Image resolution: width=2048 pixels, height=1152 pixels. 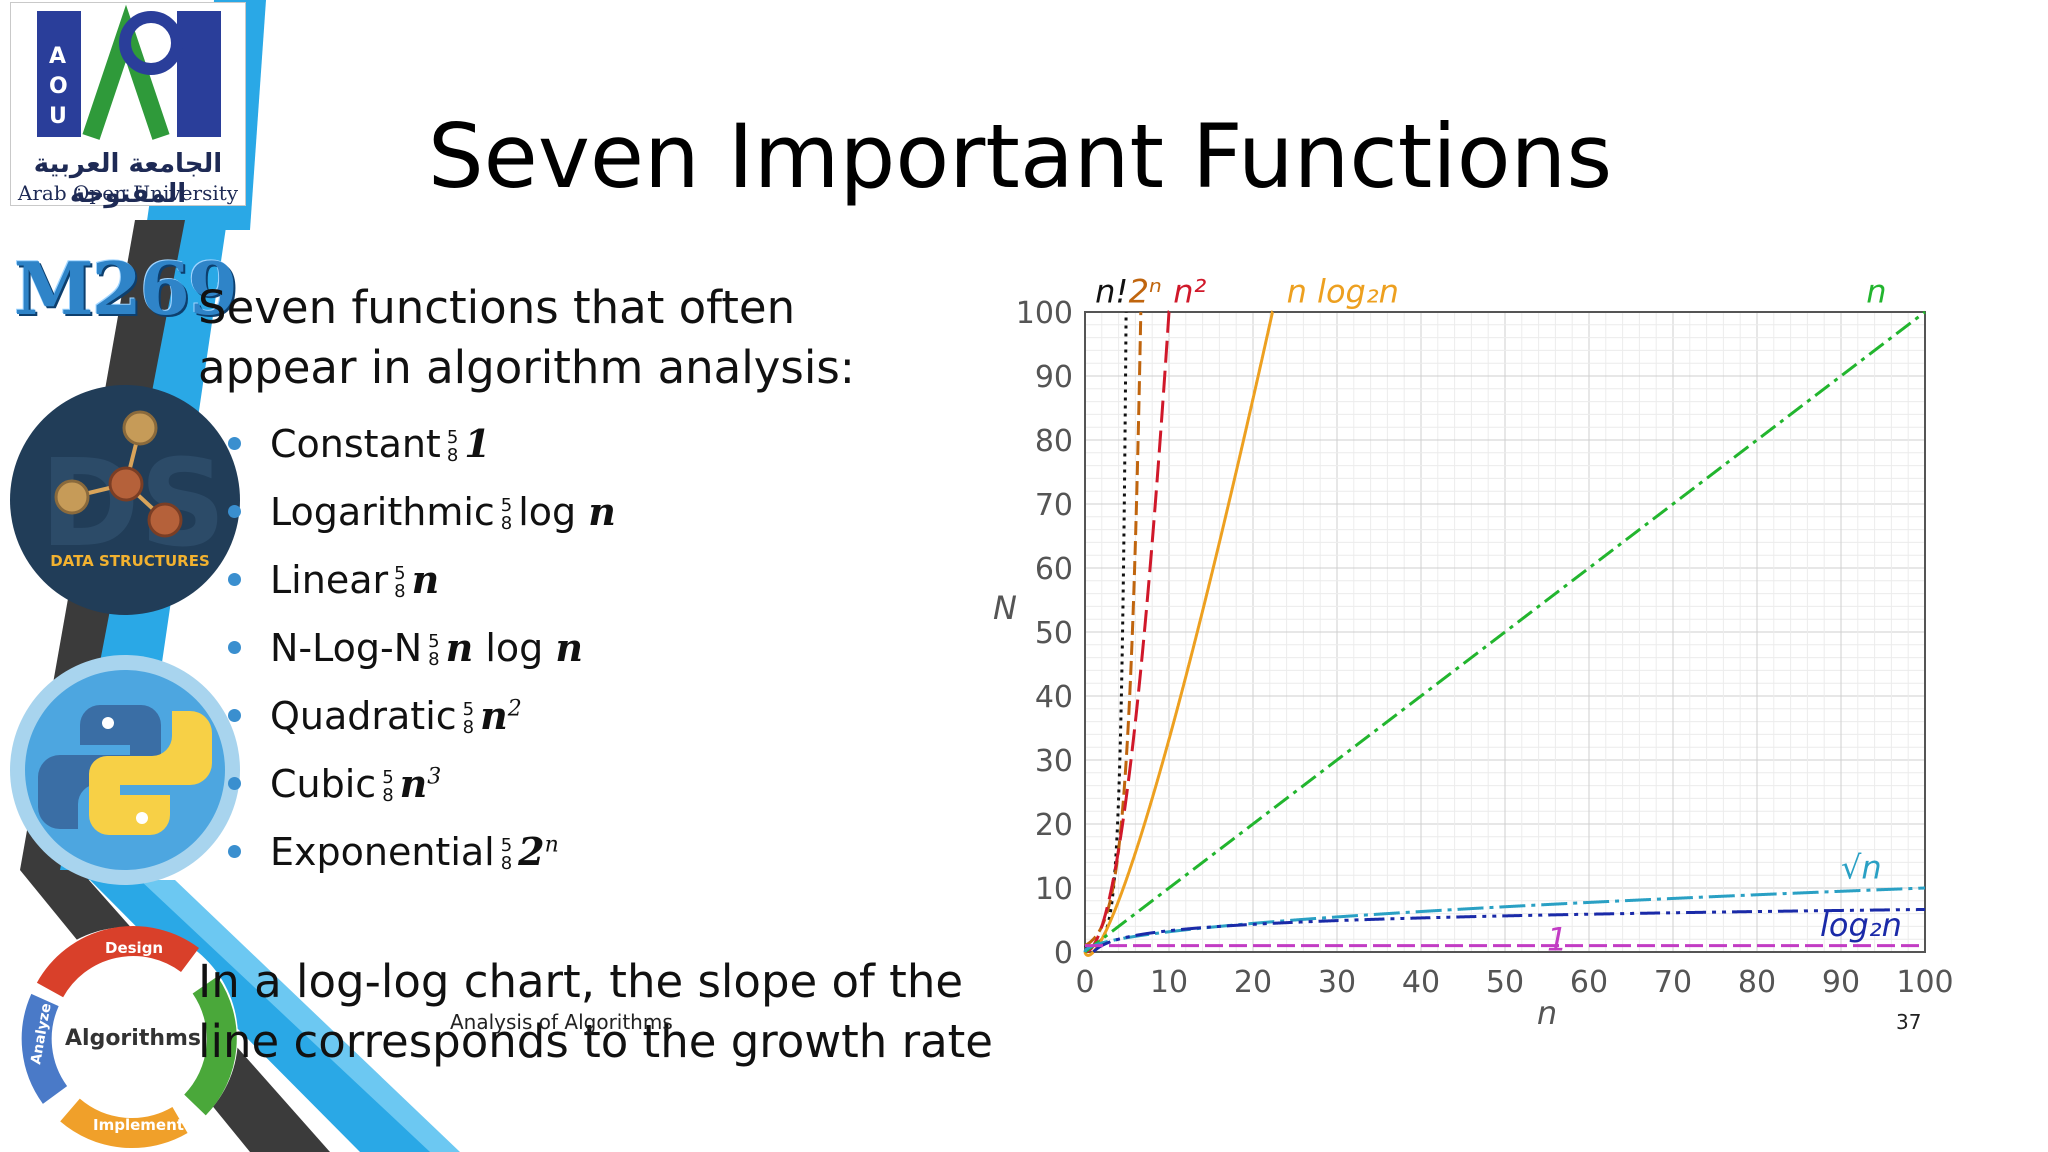 I want to click on algorithm-cycle-graphic: Design Implement Analyze Algorithms, so click(x=128, y=1037).